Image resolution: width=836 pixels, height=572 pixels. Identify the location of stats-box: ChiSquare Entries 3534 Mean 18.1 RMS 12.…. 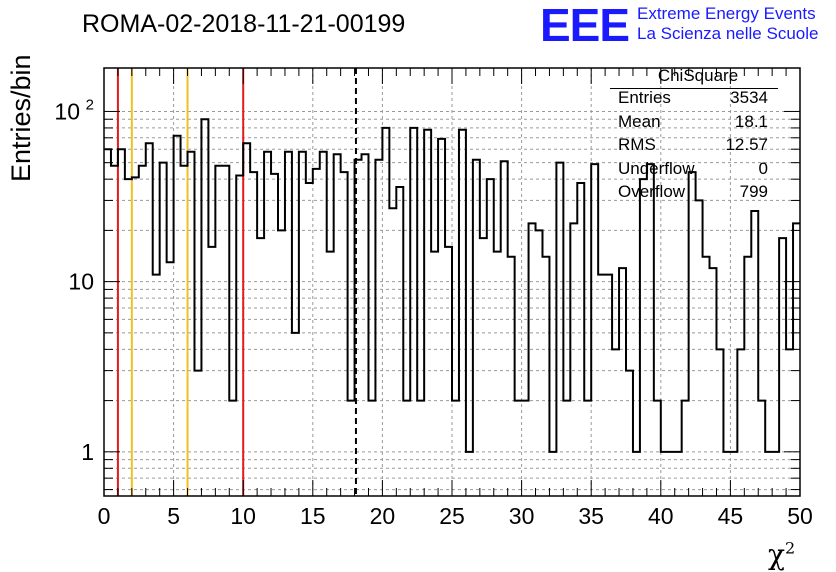
(698, 136).